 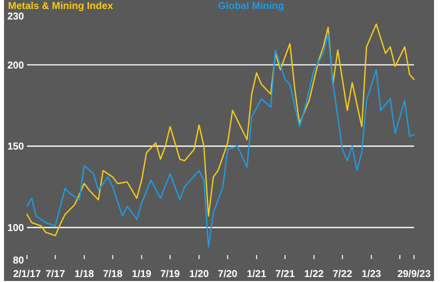 What do you see at coordinates (256, 274) in the screenshot?
I see `x-tick-label: 1/21` at bounding box center [256, 274].